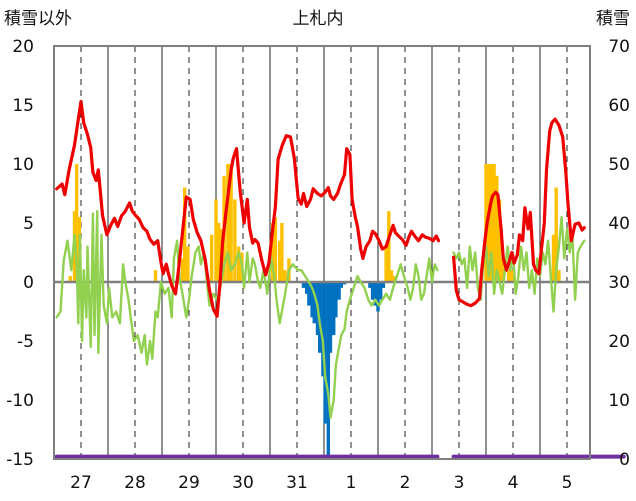 The image size is (636, 501). Describe the element at coordinates (619, 253) in the screenshot. I see `right-axis-ticks: 70 60 50 40 30 20 10 0` at that location.